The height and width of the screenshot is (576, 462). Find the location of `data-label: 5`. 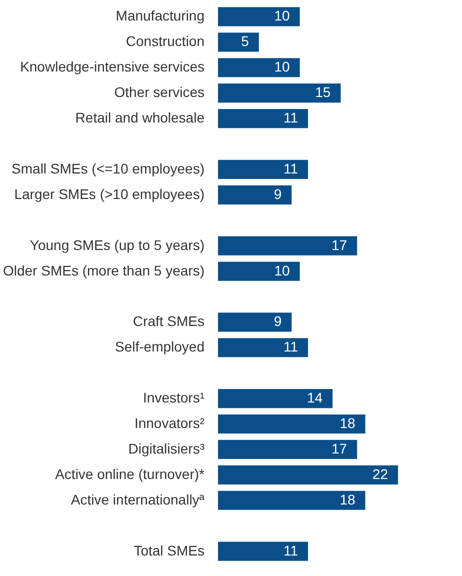

data-label: 5 is located at coordinates (245, 41).